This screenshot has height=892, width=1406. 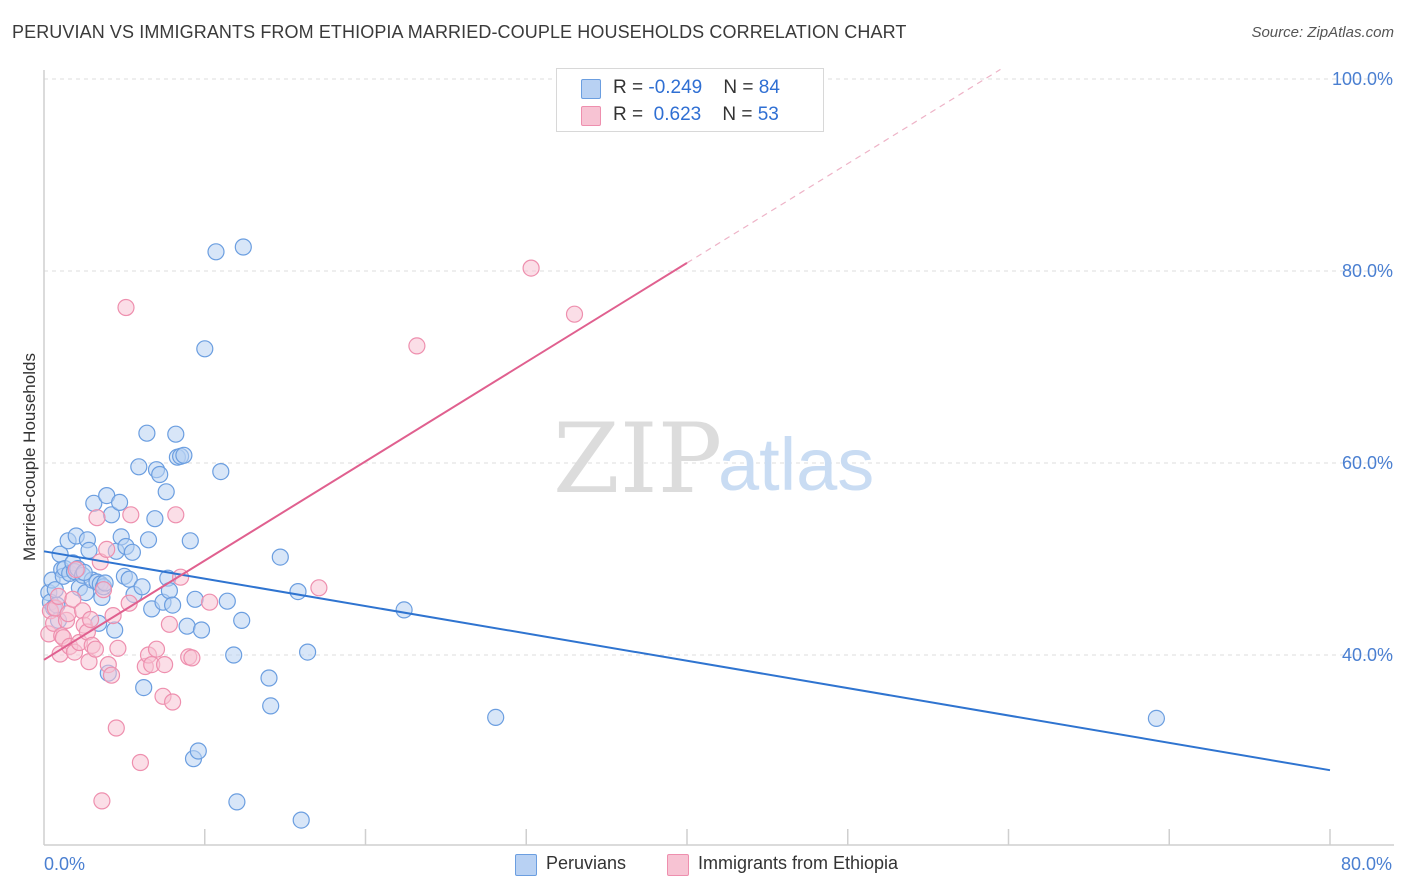 I want to click on watermark: ZIP atlas, so click(x=713, y=459).